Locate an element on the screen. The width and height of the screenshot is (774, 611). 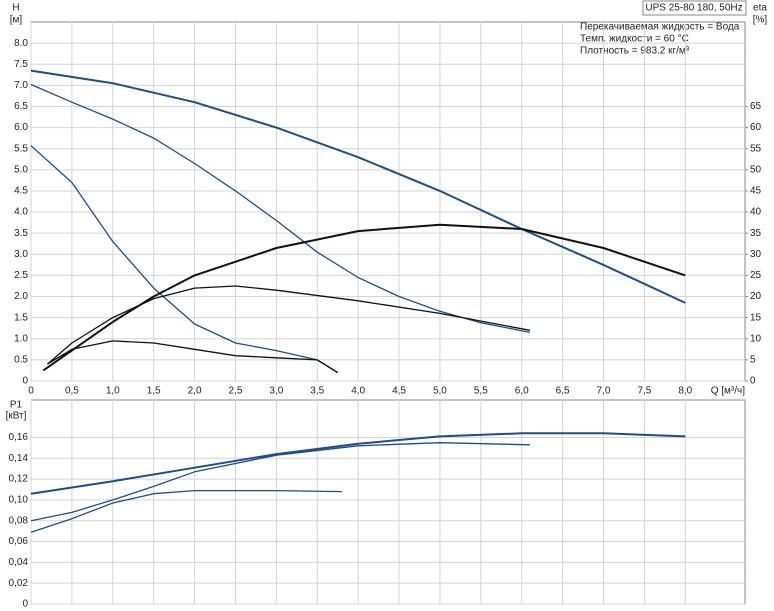
y-tick-label: 7.0 is located at coordinates (21, 85).